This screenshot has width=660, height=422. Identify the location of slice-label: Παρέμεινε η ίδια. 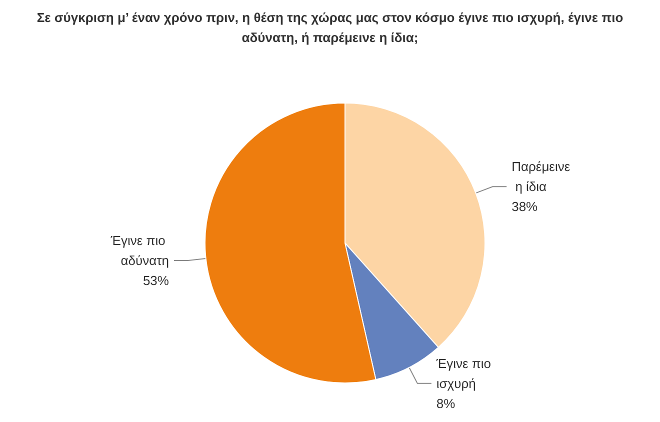
(541, 176).